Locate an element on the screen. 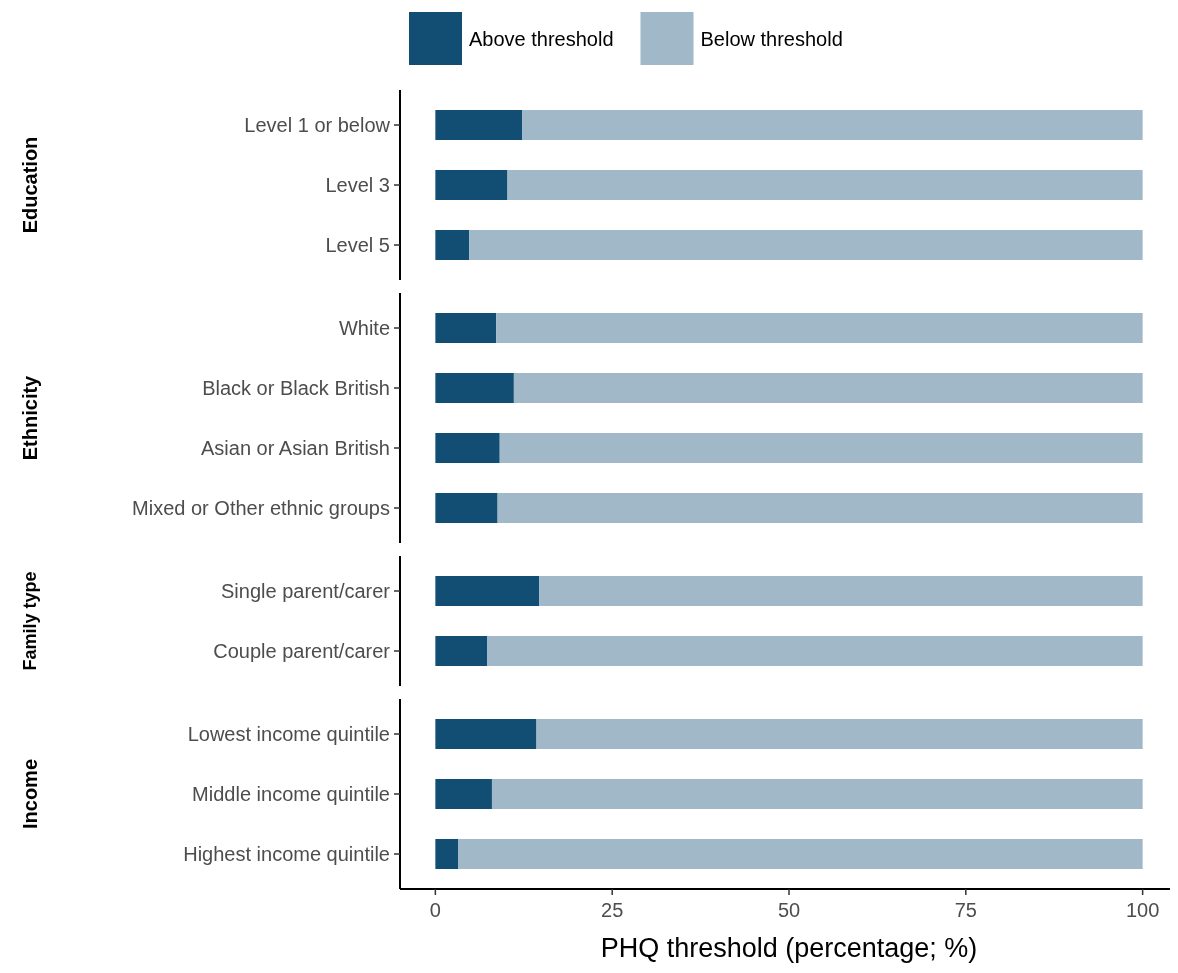  y-tick-label: Level 5 is located at coordinates (357, 245).